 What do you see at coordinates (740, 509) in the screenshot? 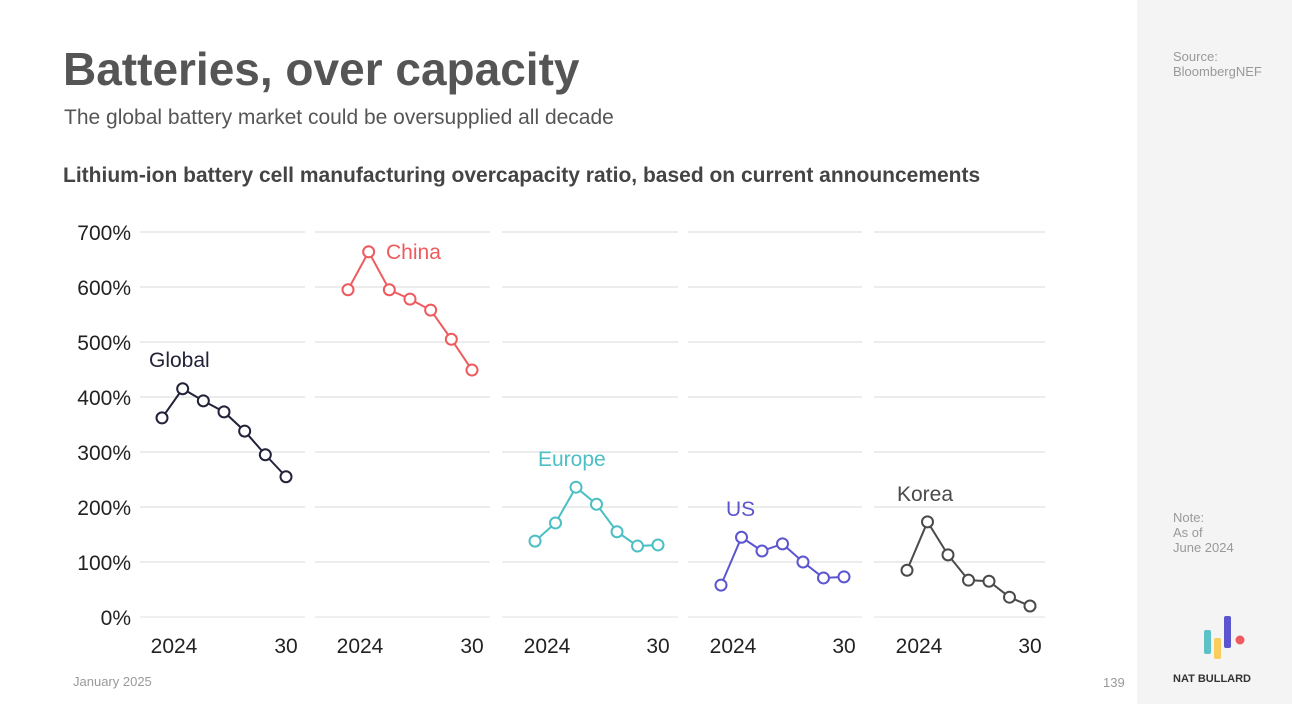
I see `series-label: US` at bounding box center [740, 509].